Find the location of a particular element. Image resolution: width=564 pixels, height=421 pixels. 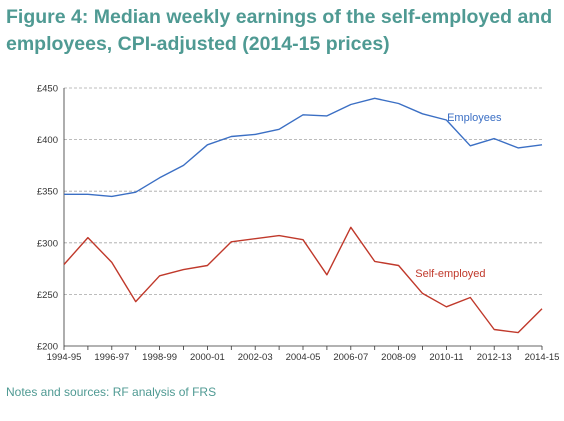

x-tick-label: 2004-05 is located at coordinates (303, 357).